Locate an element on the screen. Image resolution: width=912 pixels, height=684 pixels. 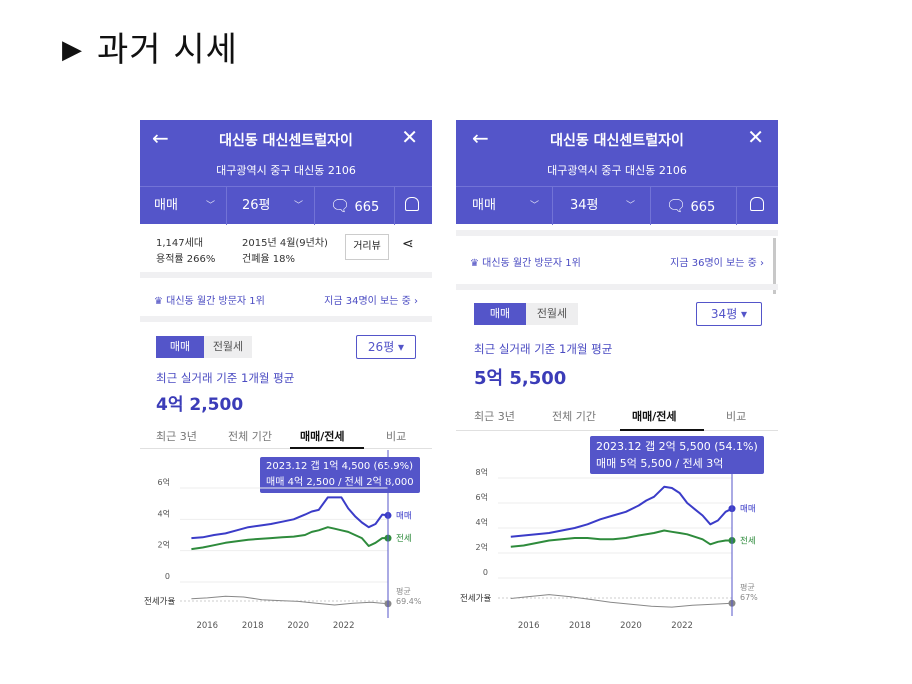
viewers-link: 지금 34명이 보는 중 › is located at coordinates (371, 301).